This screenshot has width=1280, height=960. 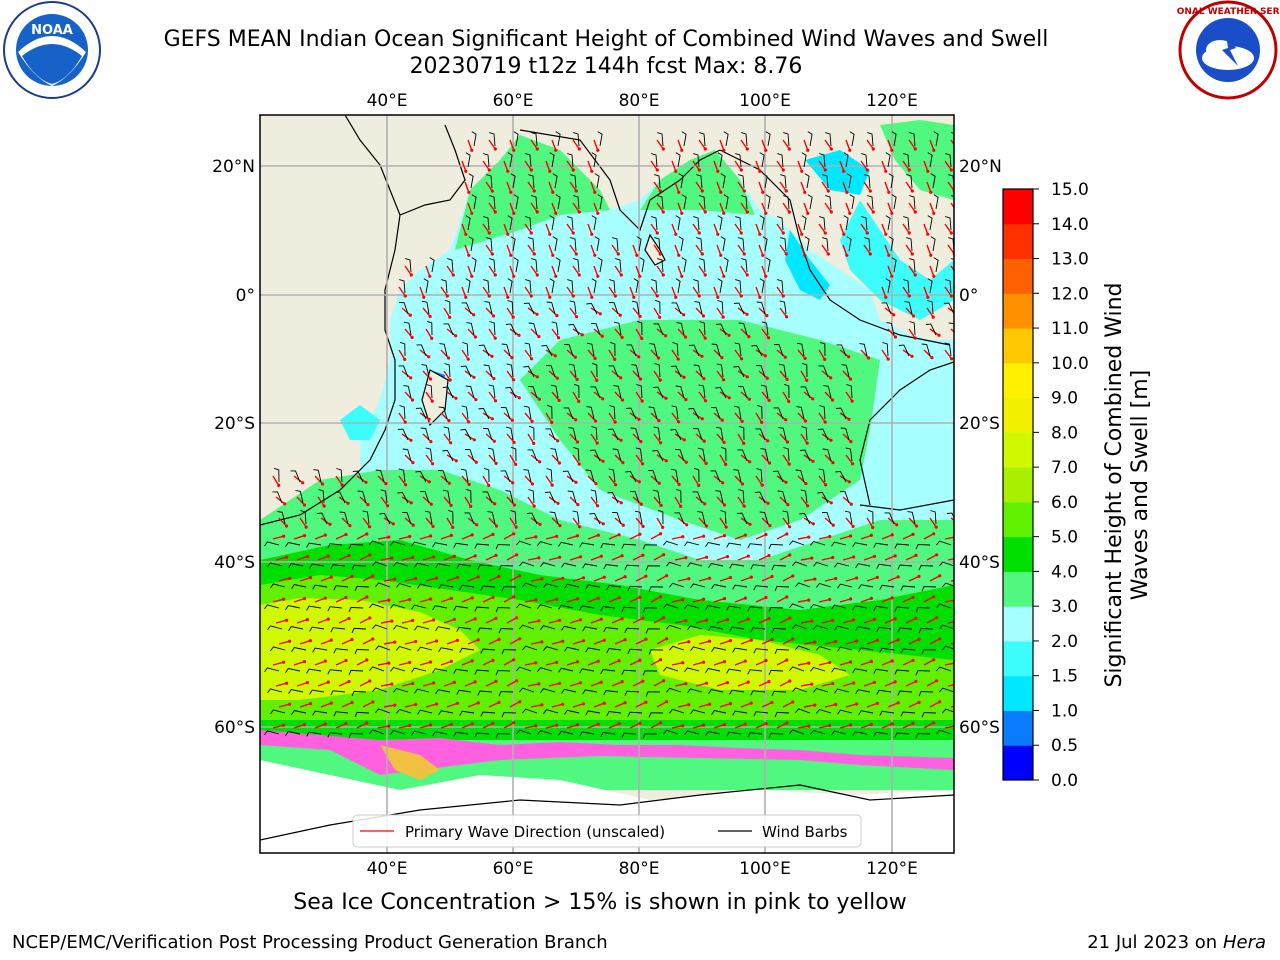 I want to click on australia-coastline, so click(x=906, y=433).